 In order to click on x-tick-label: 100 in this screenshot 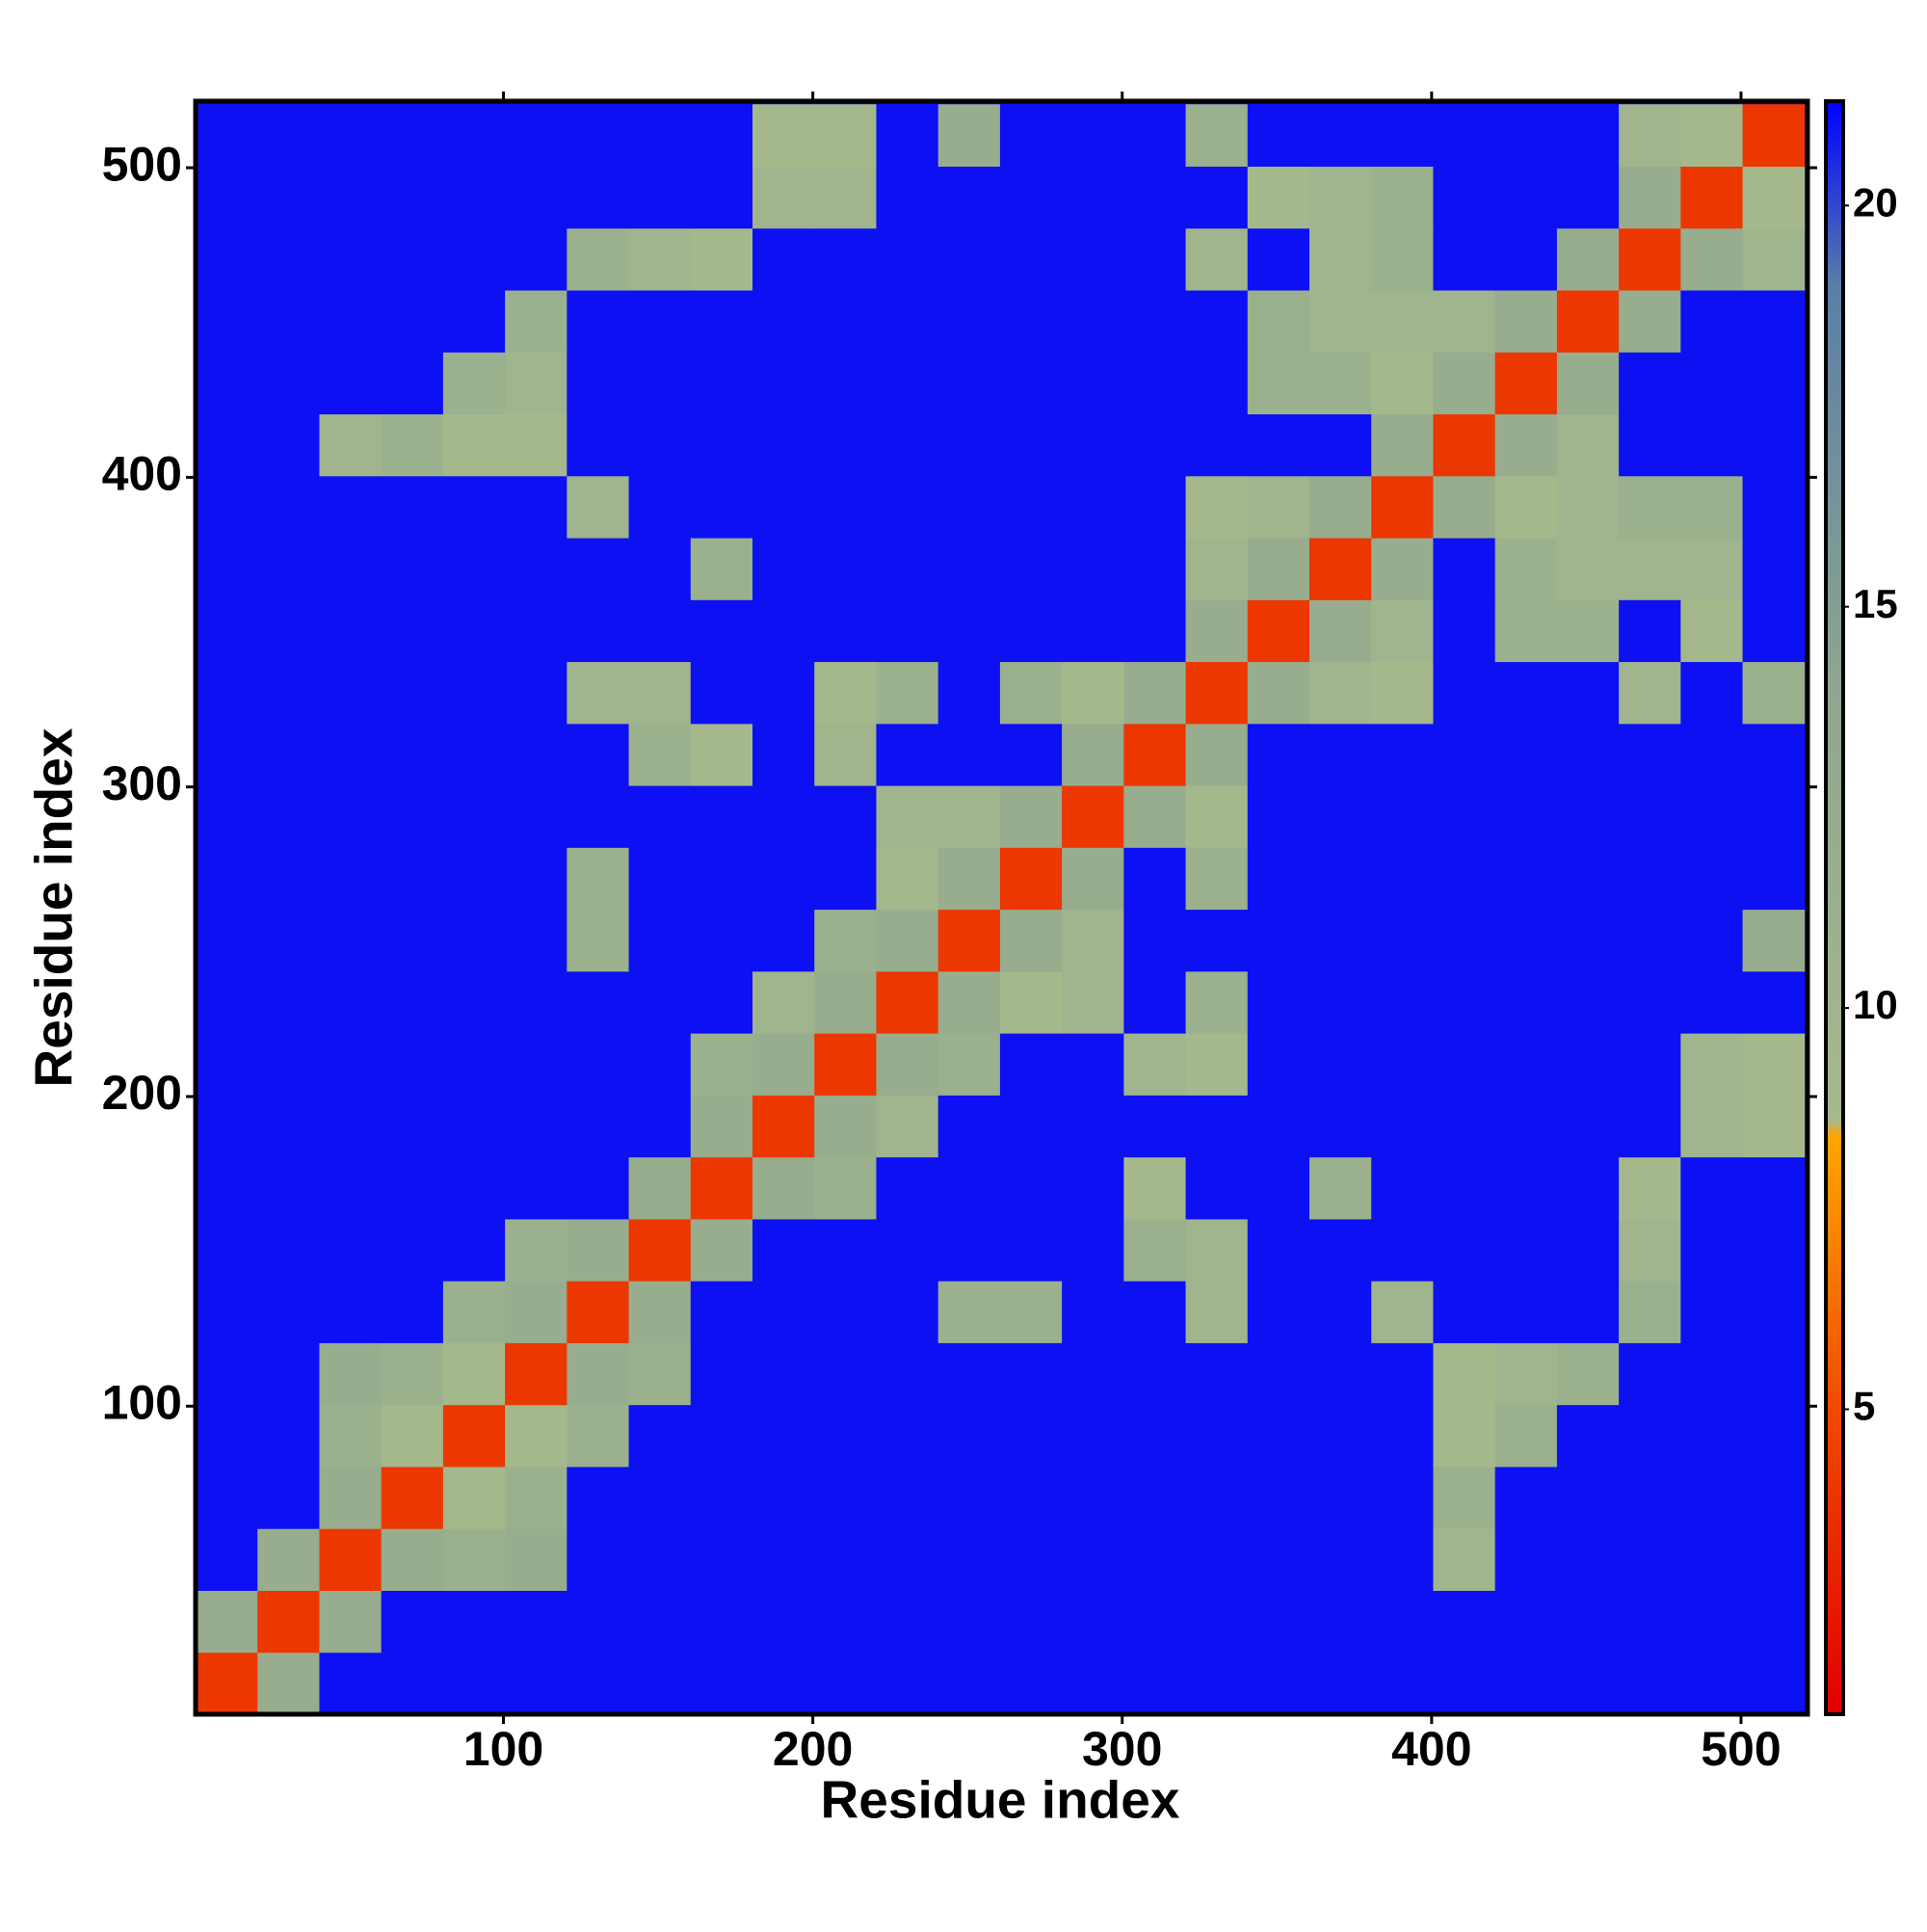, I will do `click(503, 1749)`.